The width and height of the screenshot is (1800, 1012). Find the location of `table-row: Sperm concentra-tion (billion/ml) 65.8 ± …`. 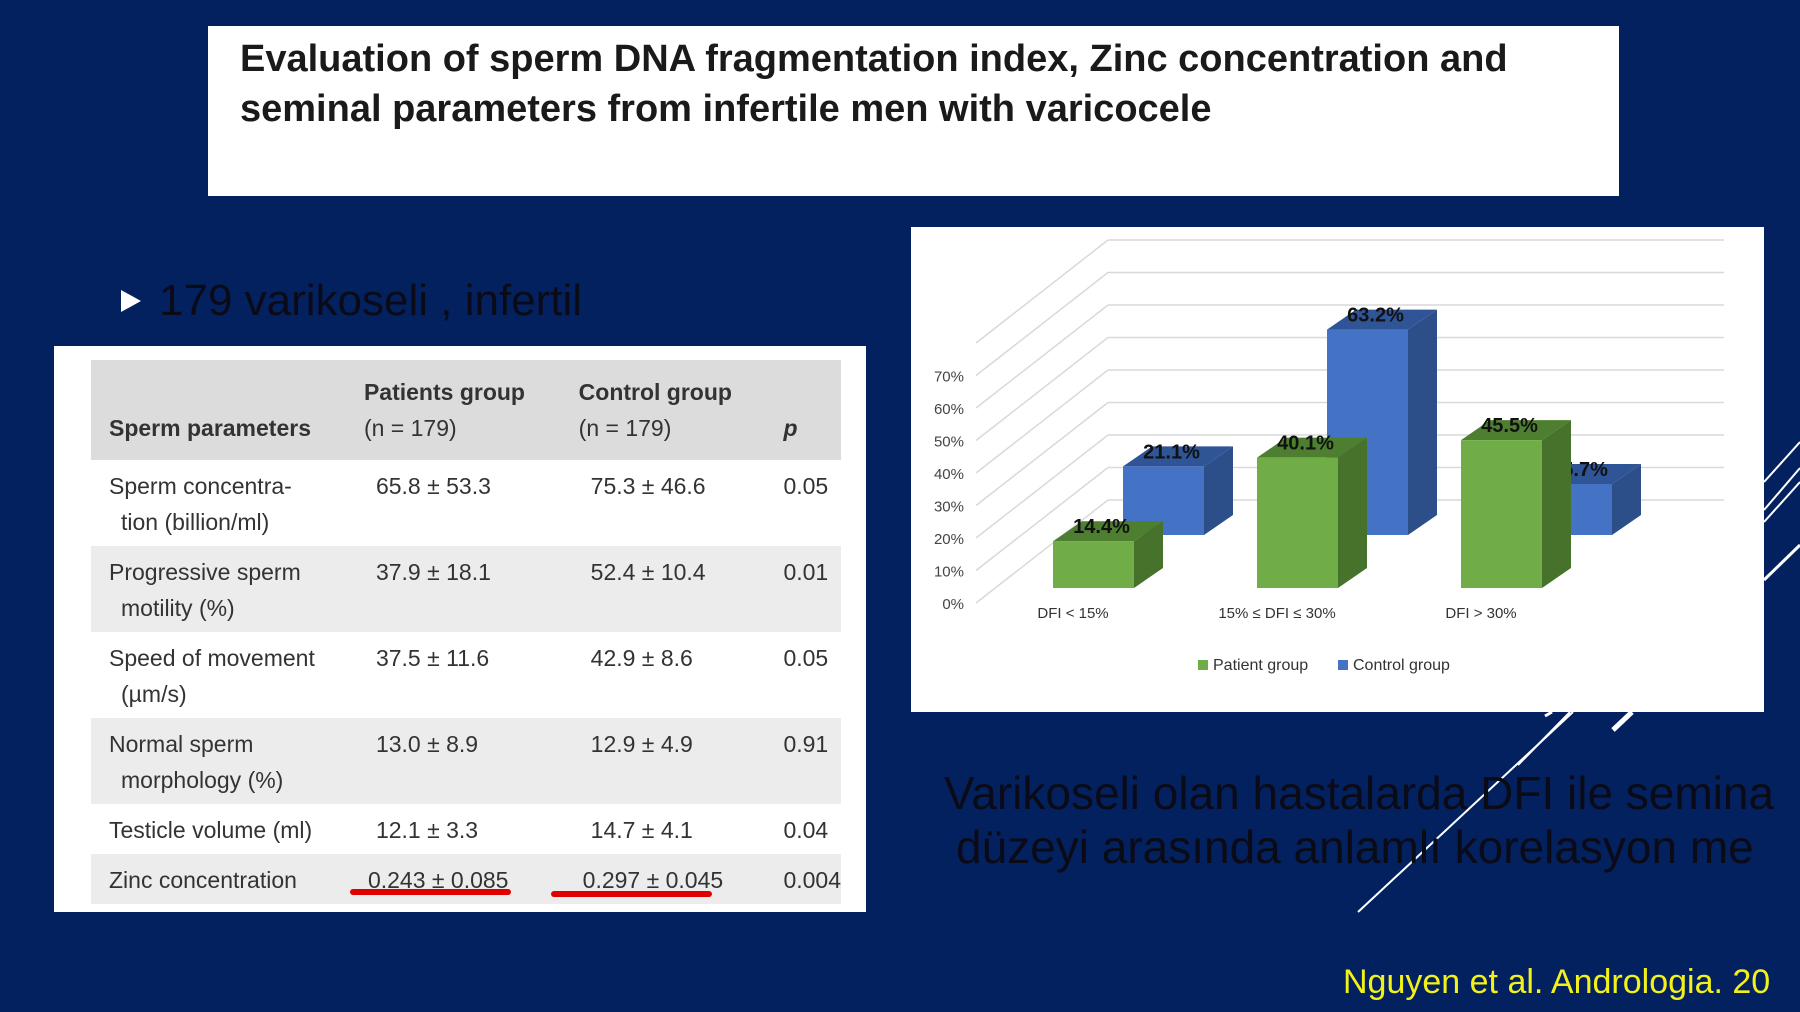

table-row: Sperm concentra-tion (billion/ml) 65.8 ± … is located at coordinates (466, 503).